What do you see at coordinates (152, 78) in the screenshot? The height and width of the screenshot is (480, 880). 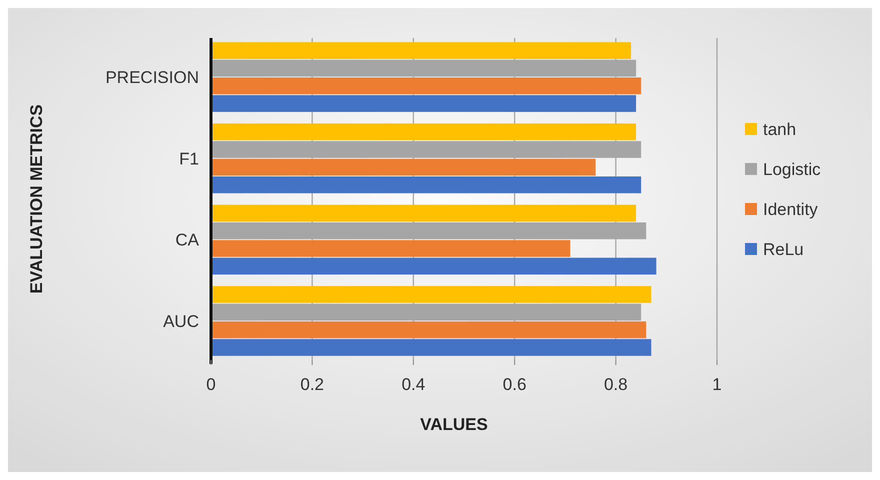 I see `y-tick-label: PRECISION` at bounding box center [152, 78].